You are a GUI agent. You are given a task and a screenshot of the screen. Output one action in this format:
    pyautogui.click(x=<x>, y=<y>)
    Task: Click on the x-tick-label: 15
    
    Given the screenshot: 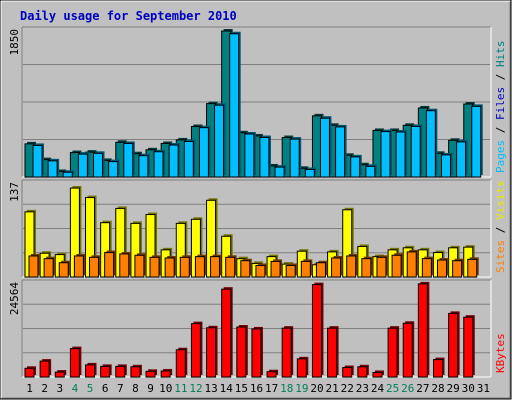 What is the action you would take?
    pyautogui.click(x=241, y=388)
    